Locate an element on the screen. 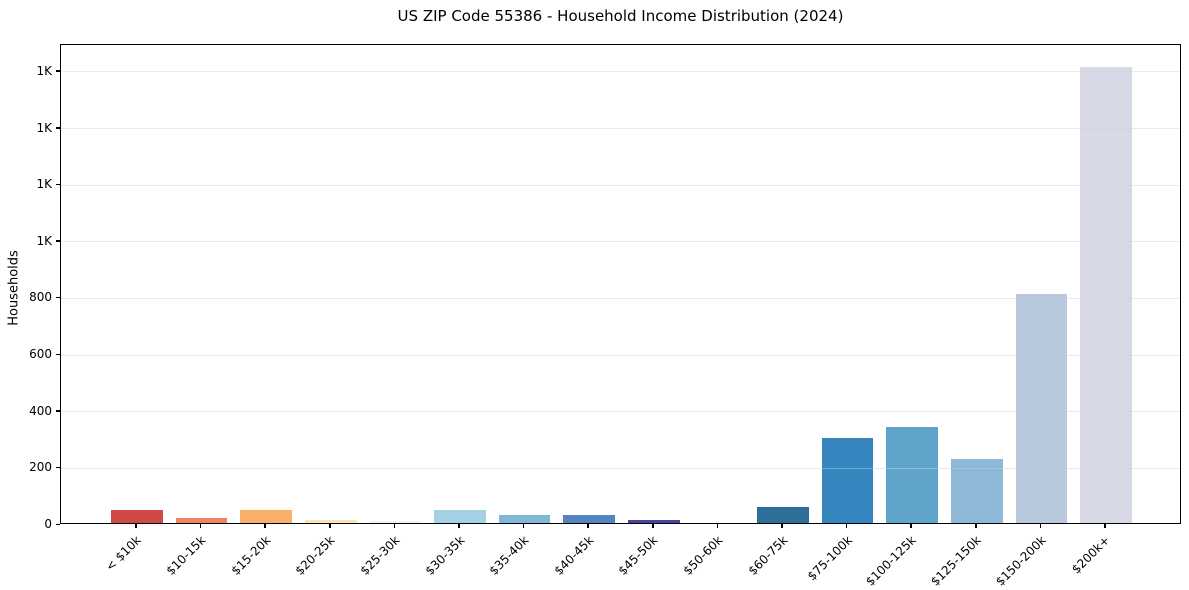  y-tick-label: 200 is located at coordinates (40, 467).